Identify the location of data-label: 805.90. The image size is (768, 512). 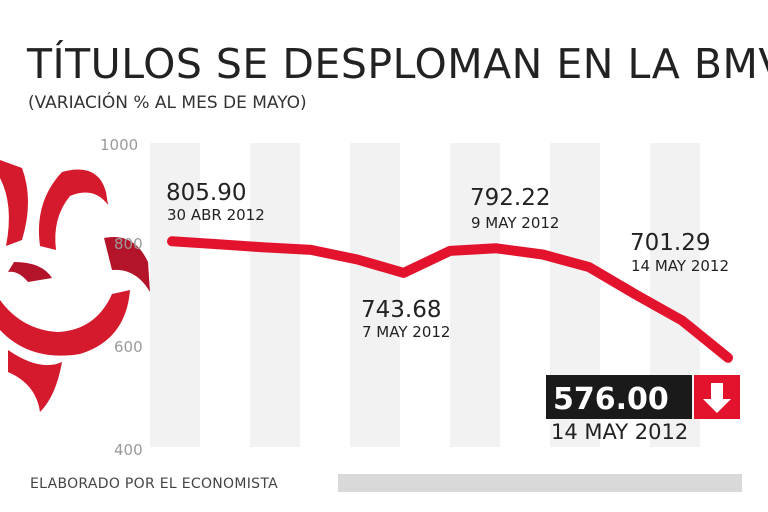
(206, 193).